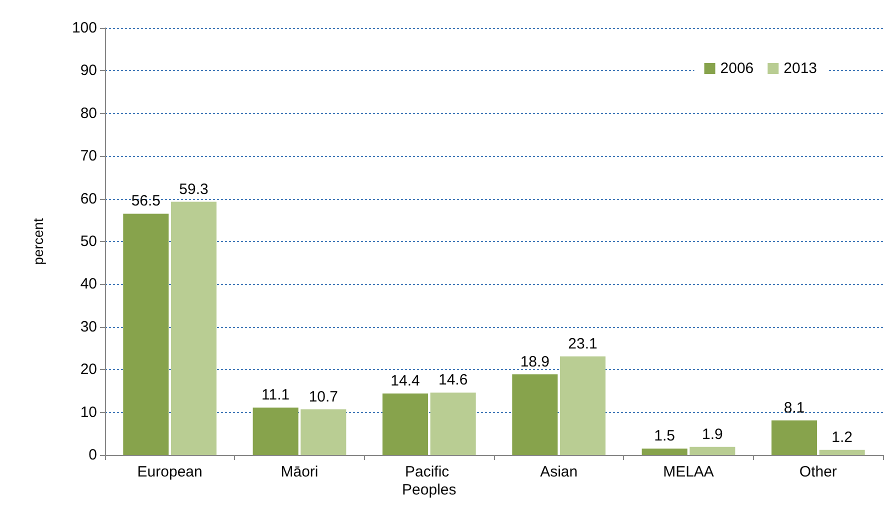  Describe the element at coordinates (583, 343) in the screenshot. I see `data-label: 23.1` at that location.